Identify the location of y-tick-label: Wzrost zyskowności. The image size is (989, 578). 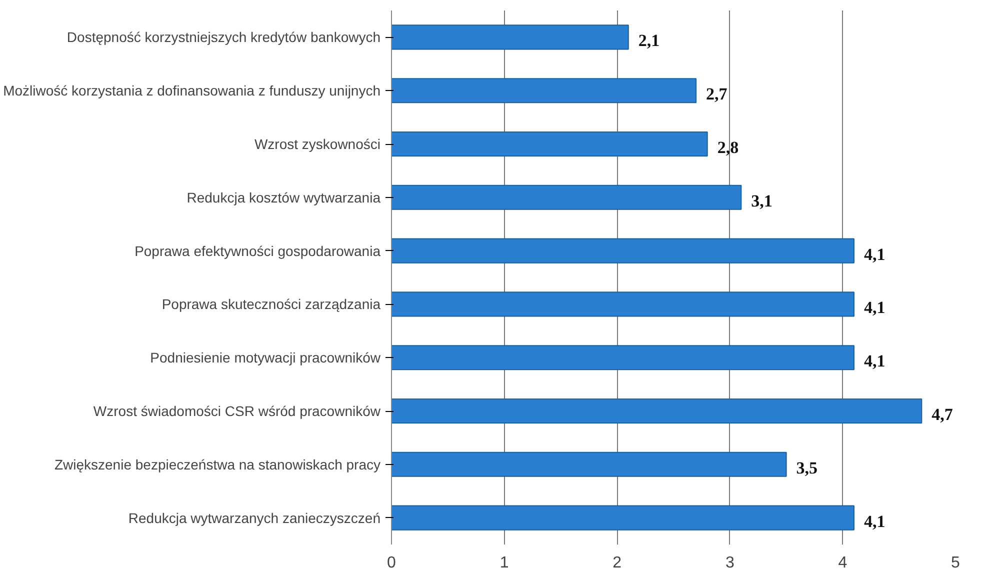
(317, 144).